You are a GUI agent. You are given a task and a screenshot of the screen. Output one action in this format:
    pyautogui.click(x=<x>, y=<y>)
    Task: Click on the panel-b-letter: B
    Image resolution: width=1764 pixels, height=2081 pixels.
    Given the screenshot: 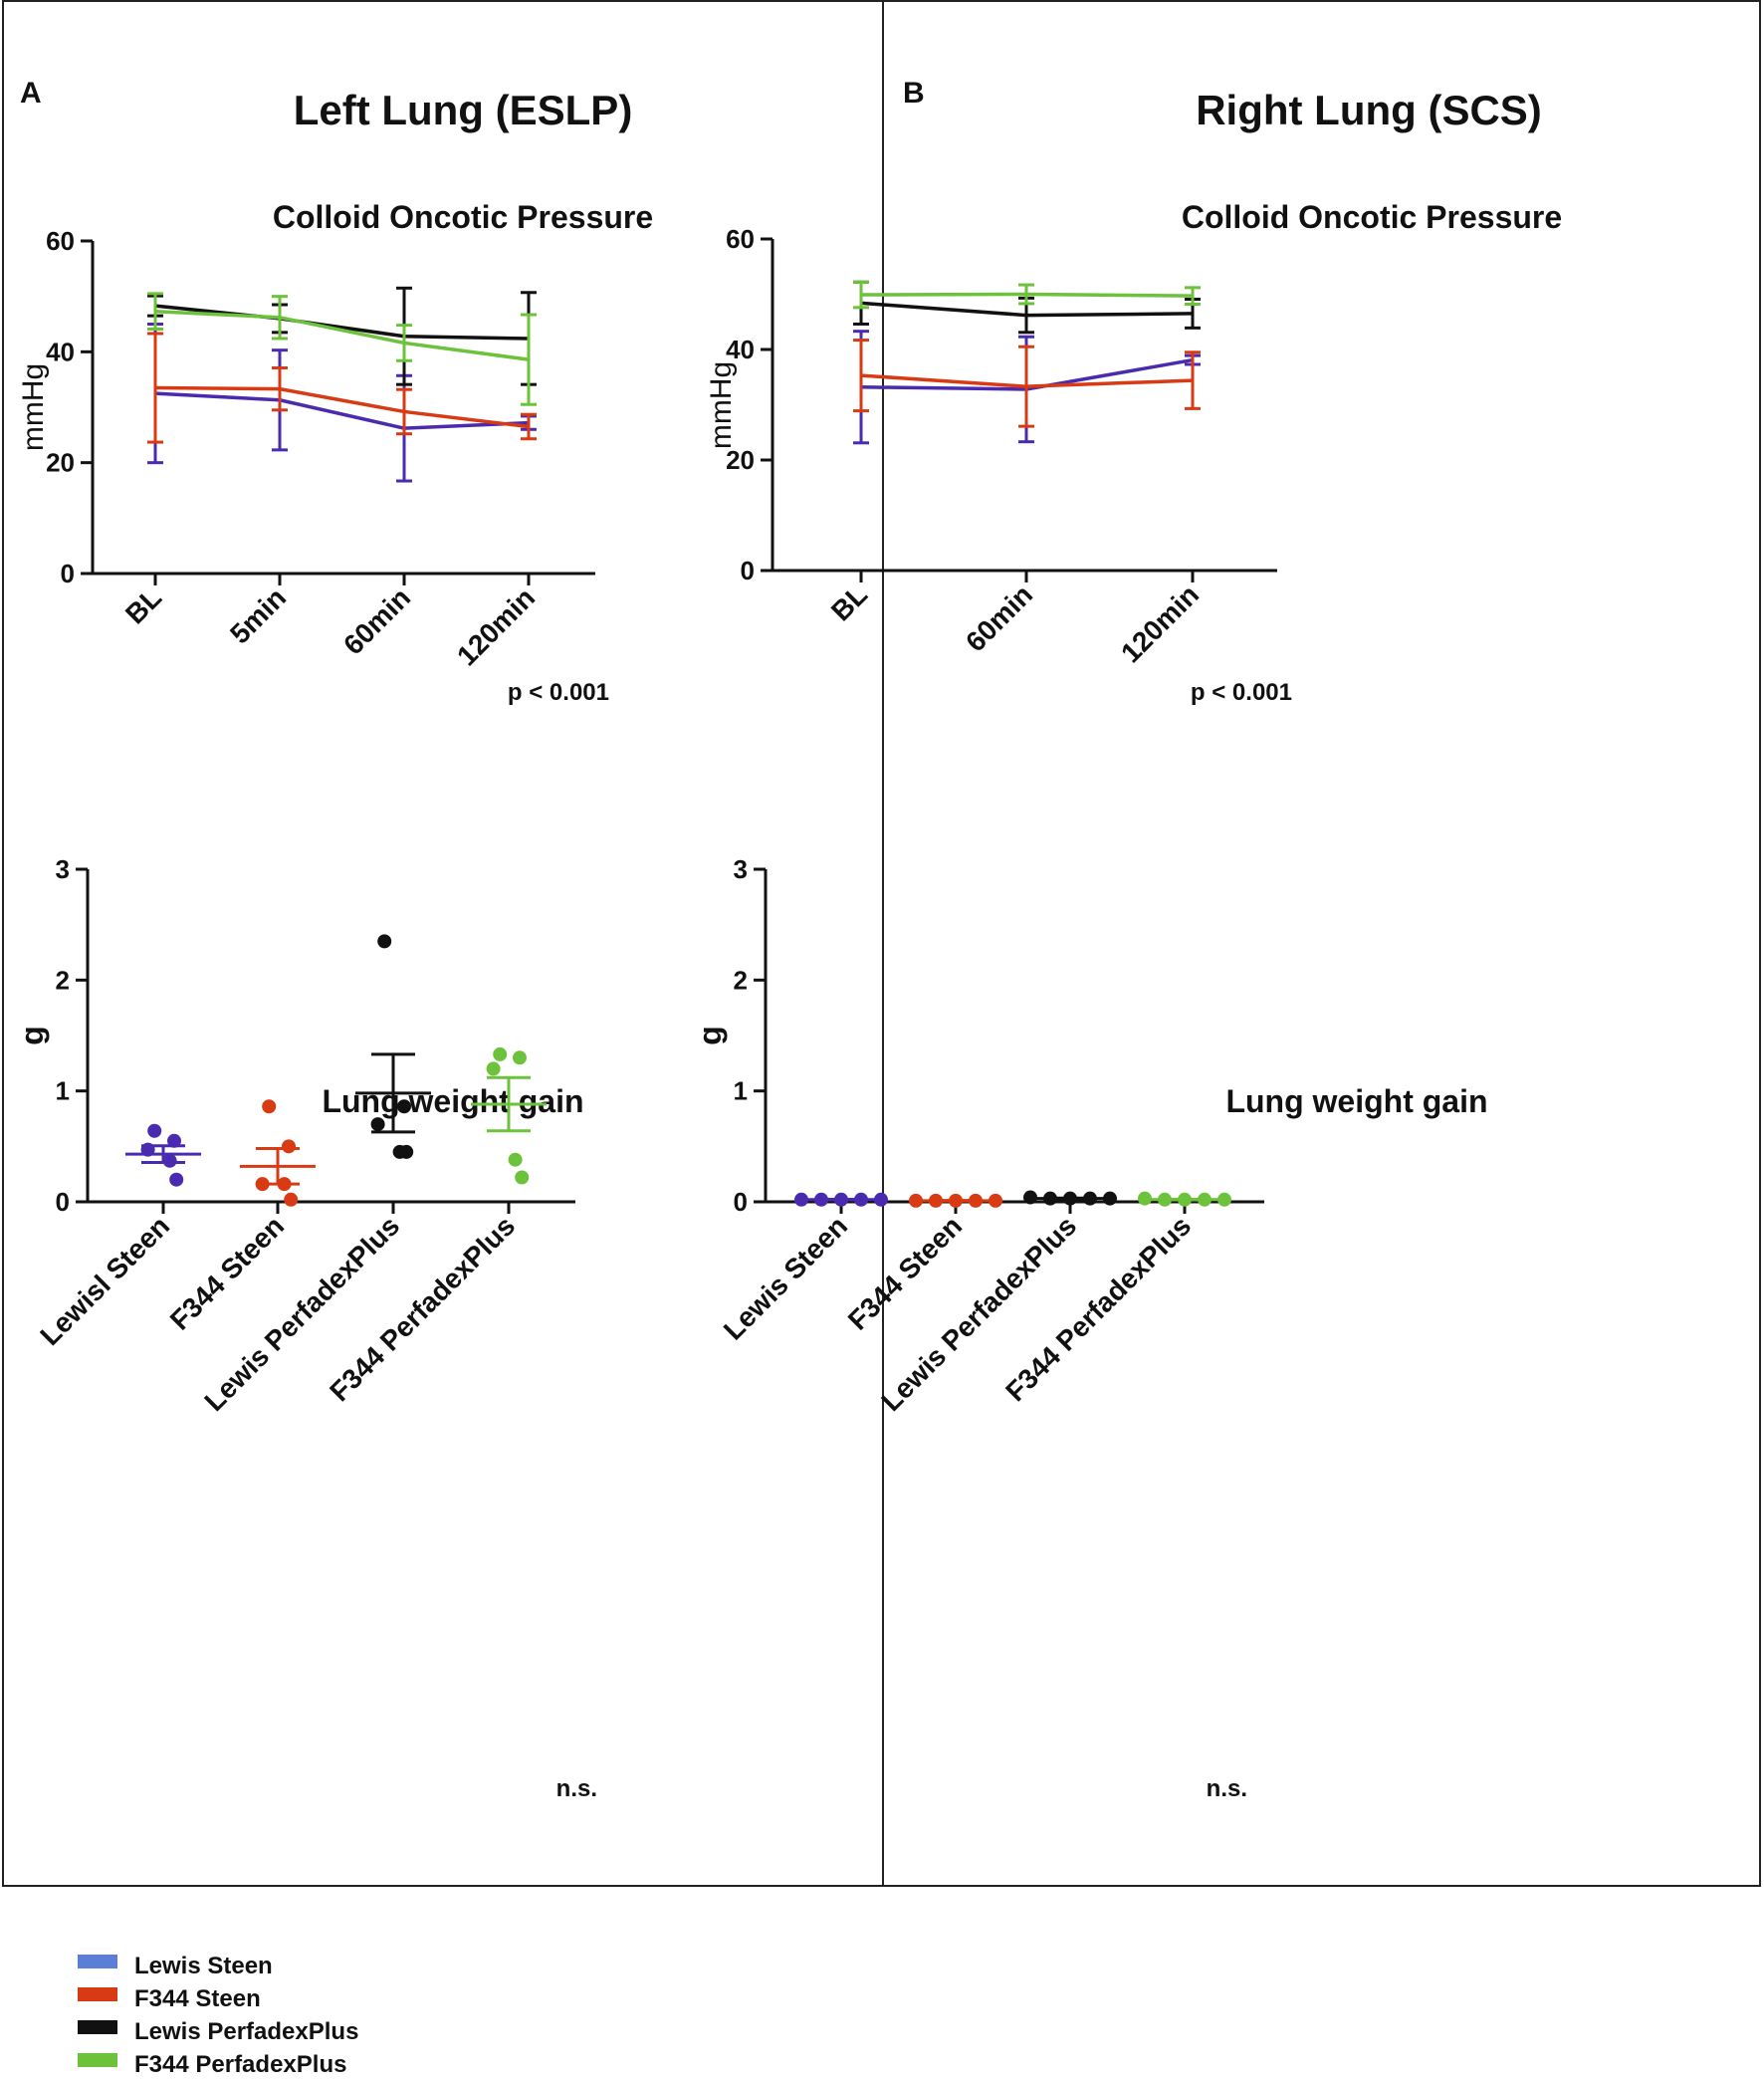 What is the action you would take?
    pyautogui.click(x=914, y=93)
    